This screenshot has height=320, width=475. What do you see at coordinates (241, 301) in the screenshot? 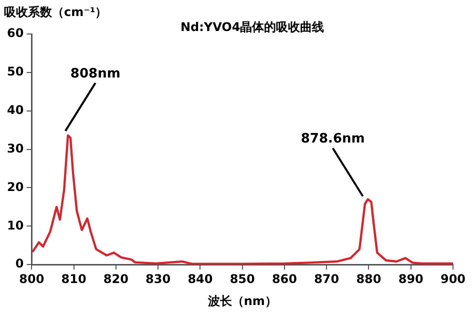
I see `x-axis-title: 波长（nm）` at bounding box center [241, 301].